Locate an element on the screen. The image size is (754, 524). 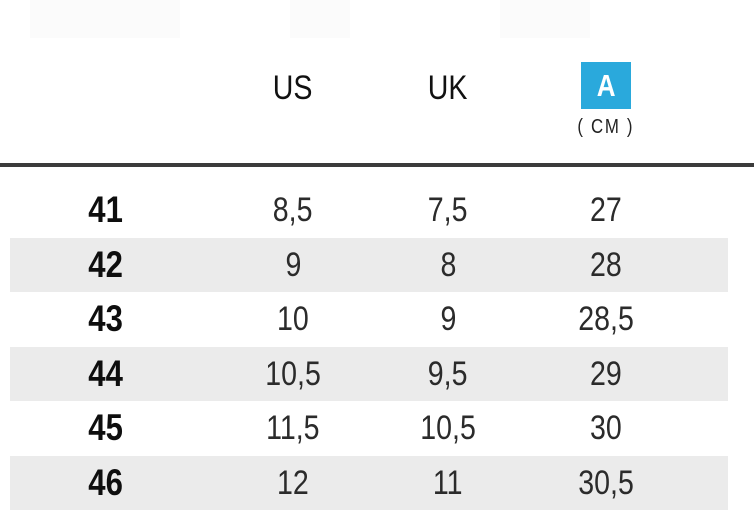
cell-cm: 28 is located at coordinates (606, 264).